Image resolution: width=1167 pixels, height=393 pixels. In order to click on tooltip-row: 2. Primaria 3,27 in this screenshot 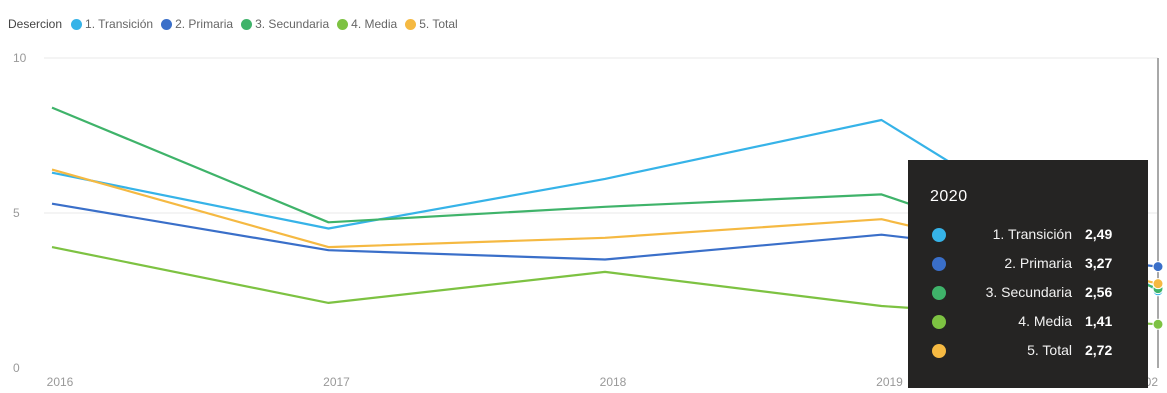, I will do `click(1028, 264)`.